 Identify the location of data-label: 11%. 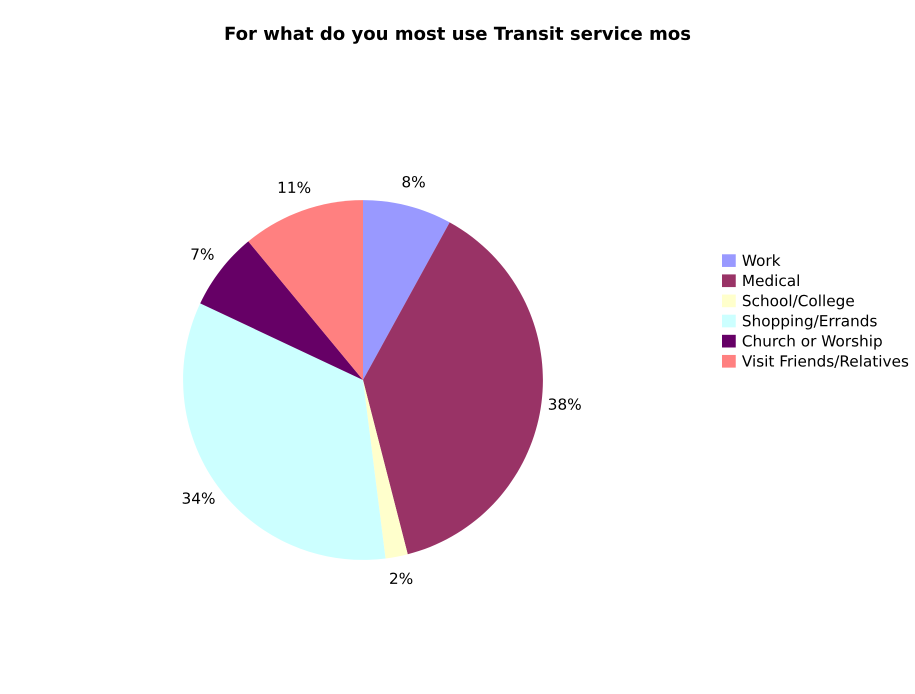
(294, 188).